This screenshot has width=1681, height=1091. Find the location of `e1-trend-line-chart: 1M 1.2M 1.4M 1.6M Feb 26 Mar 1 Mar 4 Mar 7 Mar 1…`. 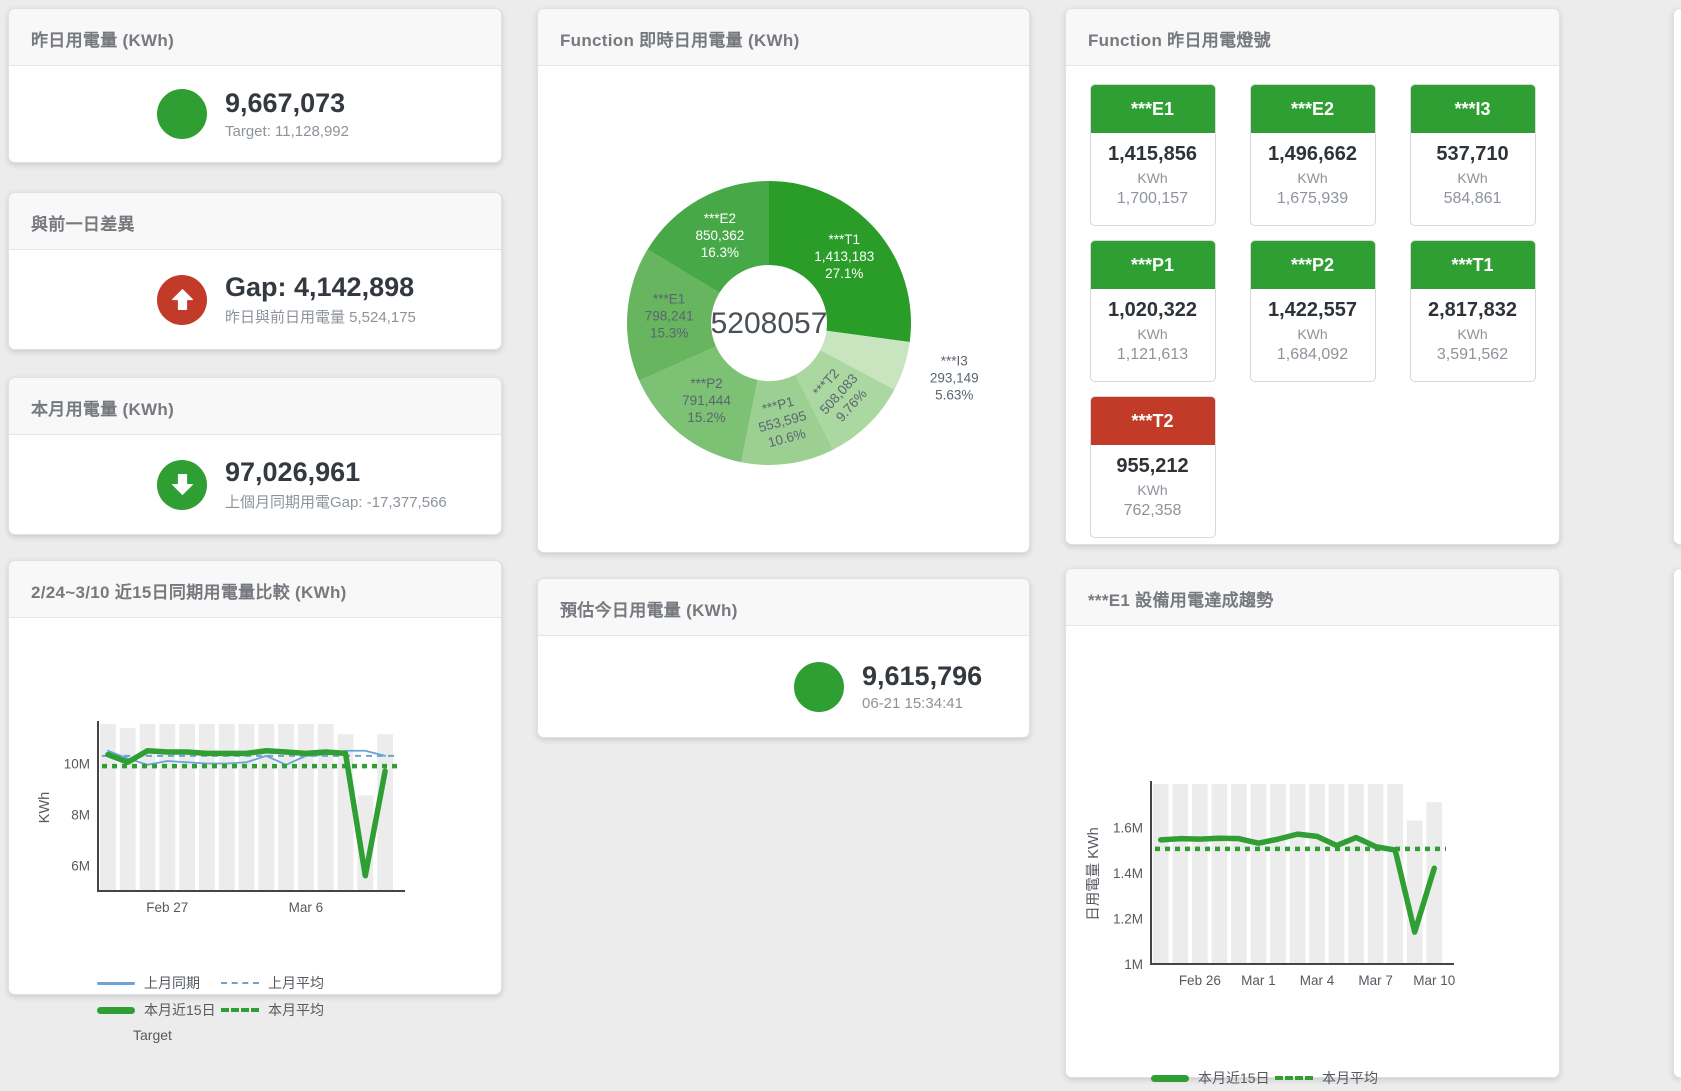

e1-trend-line-chart: 1M 1.2M 1.4M 1.6M Feb 26 Mar 1 Mar 4 Mar 7 Mar 1… is located at coordinates (1312, 846).